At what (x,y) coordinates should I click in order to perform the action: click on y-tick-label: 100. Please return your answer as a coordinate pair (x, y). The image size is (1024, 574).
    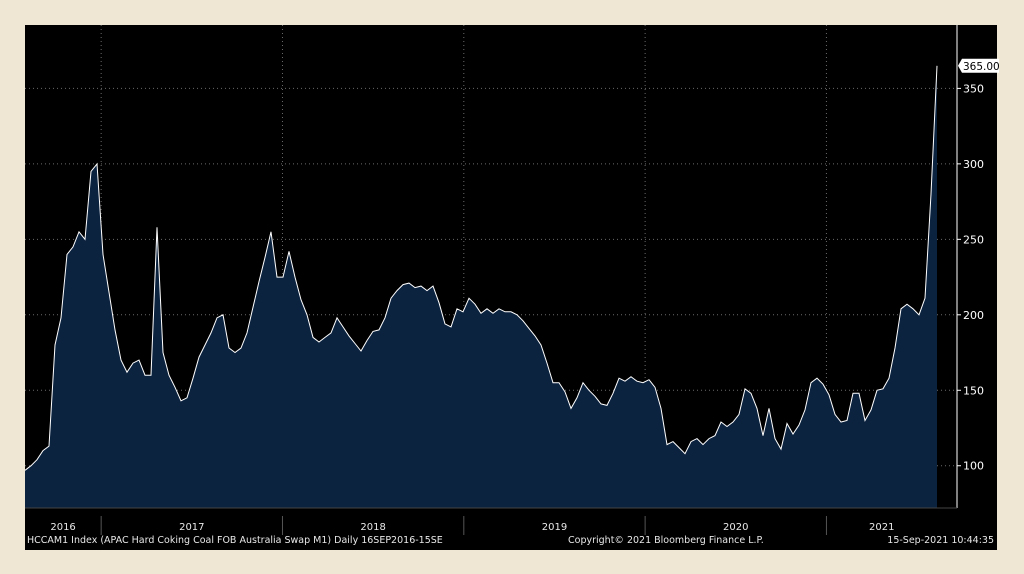
    Looking at the image, I should click on (973, 466).